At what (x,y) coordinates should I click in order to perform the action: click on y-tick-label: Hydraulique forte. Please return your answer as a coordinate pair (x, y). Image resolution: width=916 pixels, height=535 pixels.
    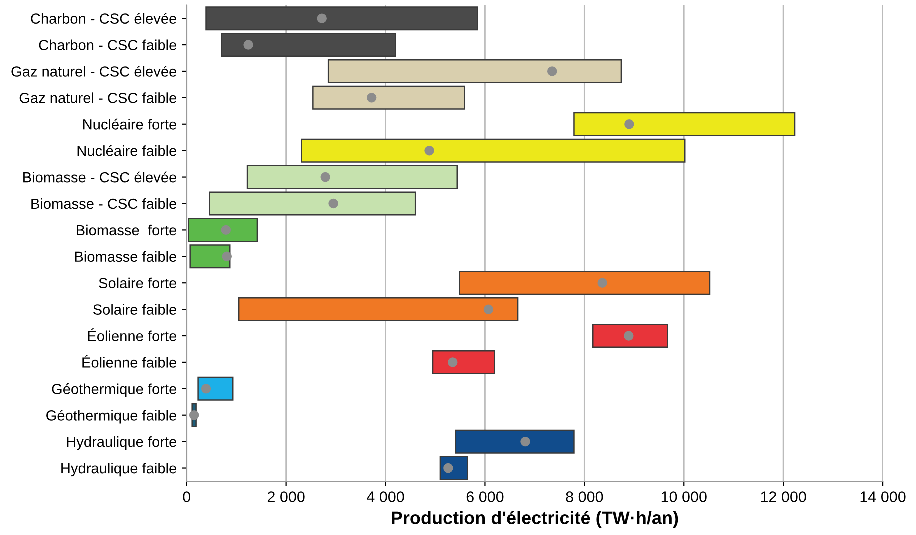
    Looking at the image, I should click on (121, 443).